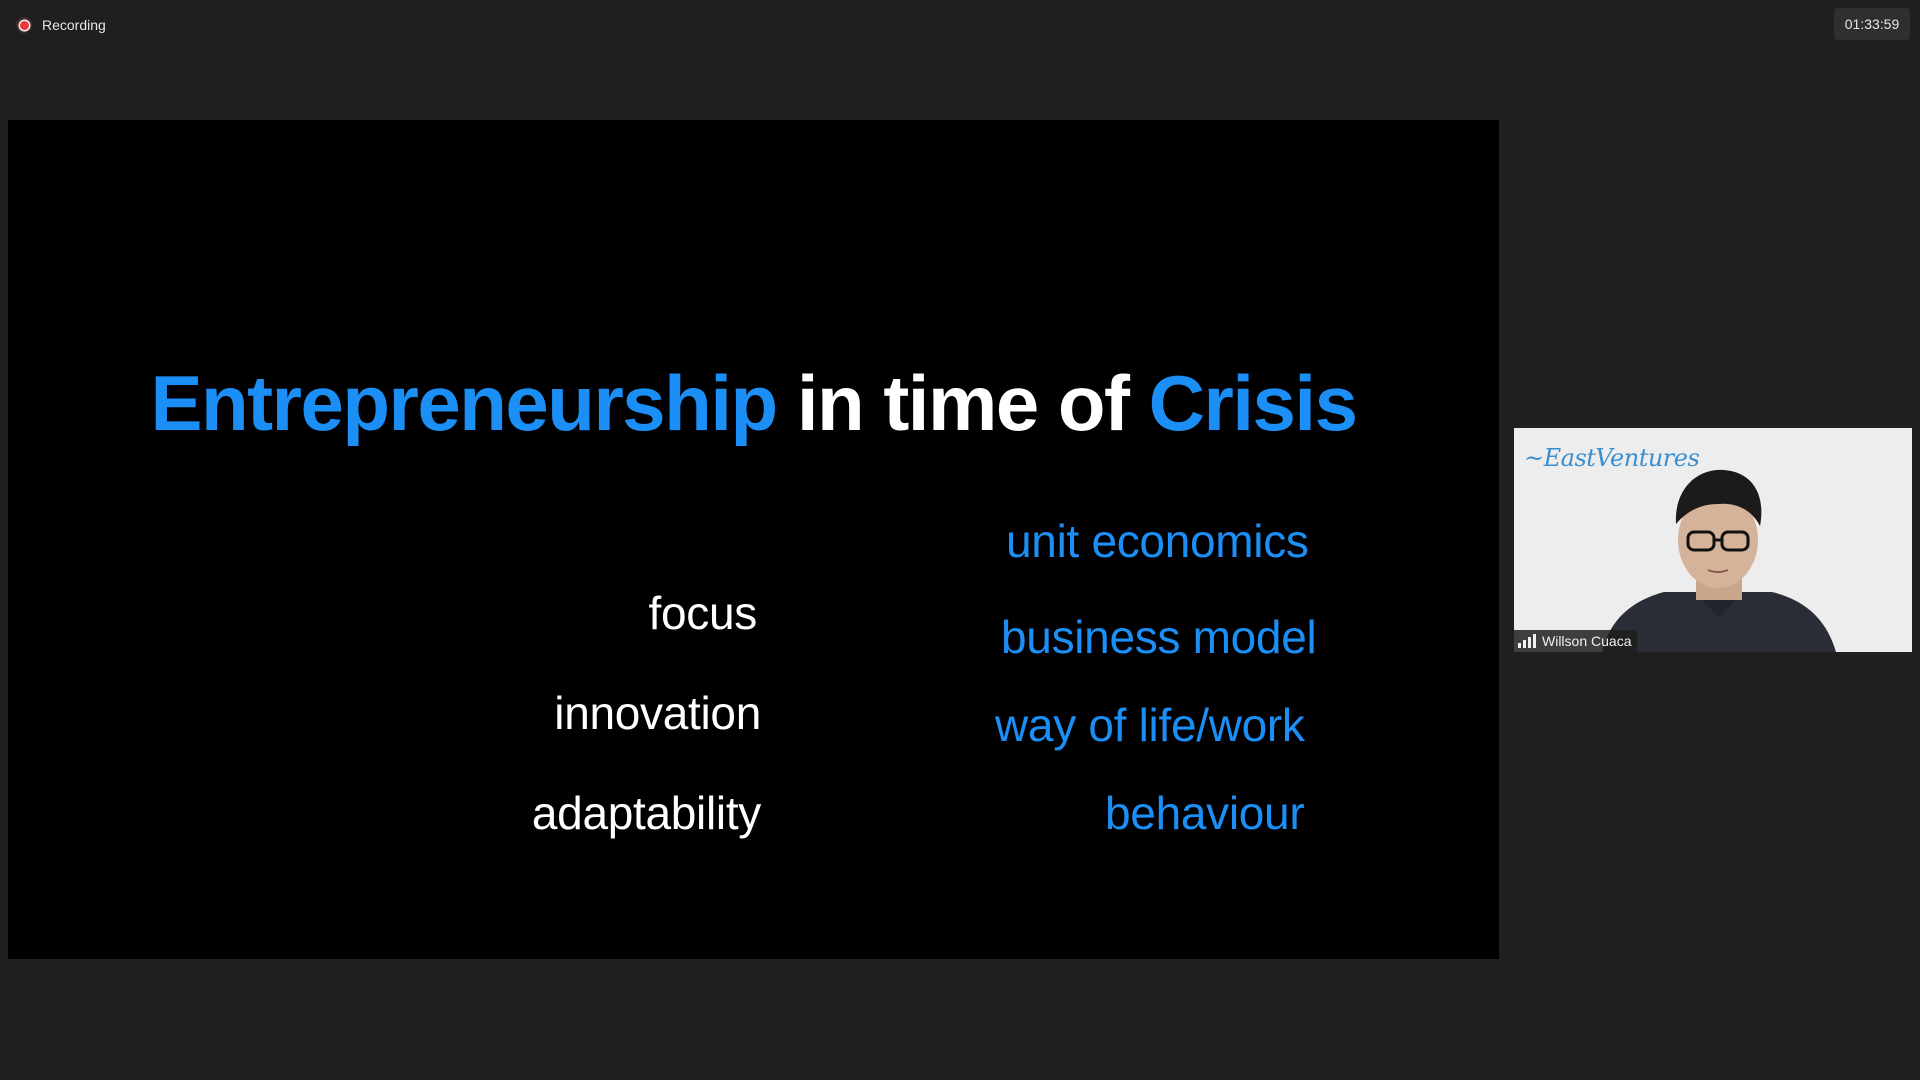 Image resolution: width=1920 pixels, height=1080 pixels. Describe the element at coordinates (1719, 560) in the screenshot. I see `participant-video-feed` at that location.